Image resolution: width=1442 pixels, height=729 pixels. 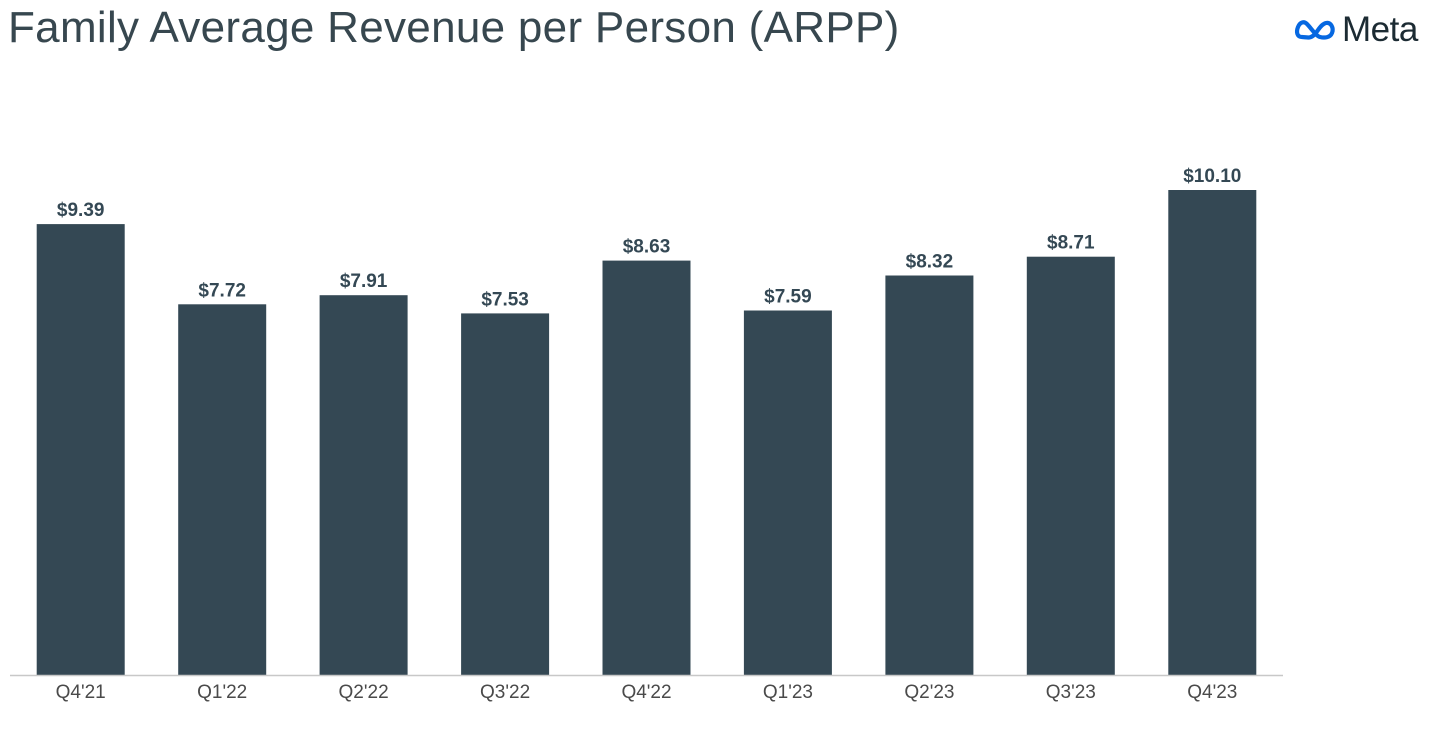 I want to click on x-tick-label: Q1'22, so click(x=222, y=692).